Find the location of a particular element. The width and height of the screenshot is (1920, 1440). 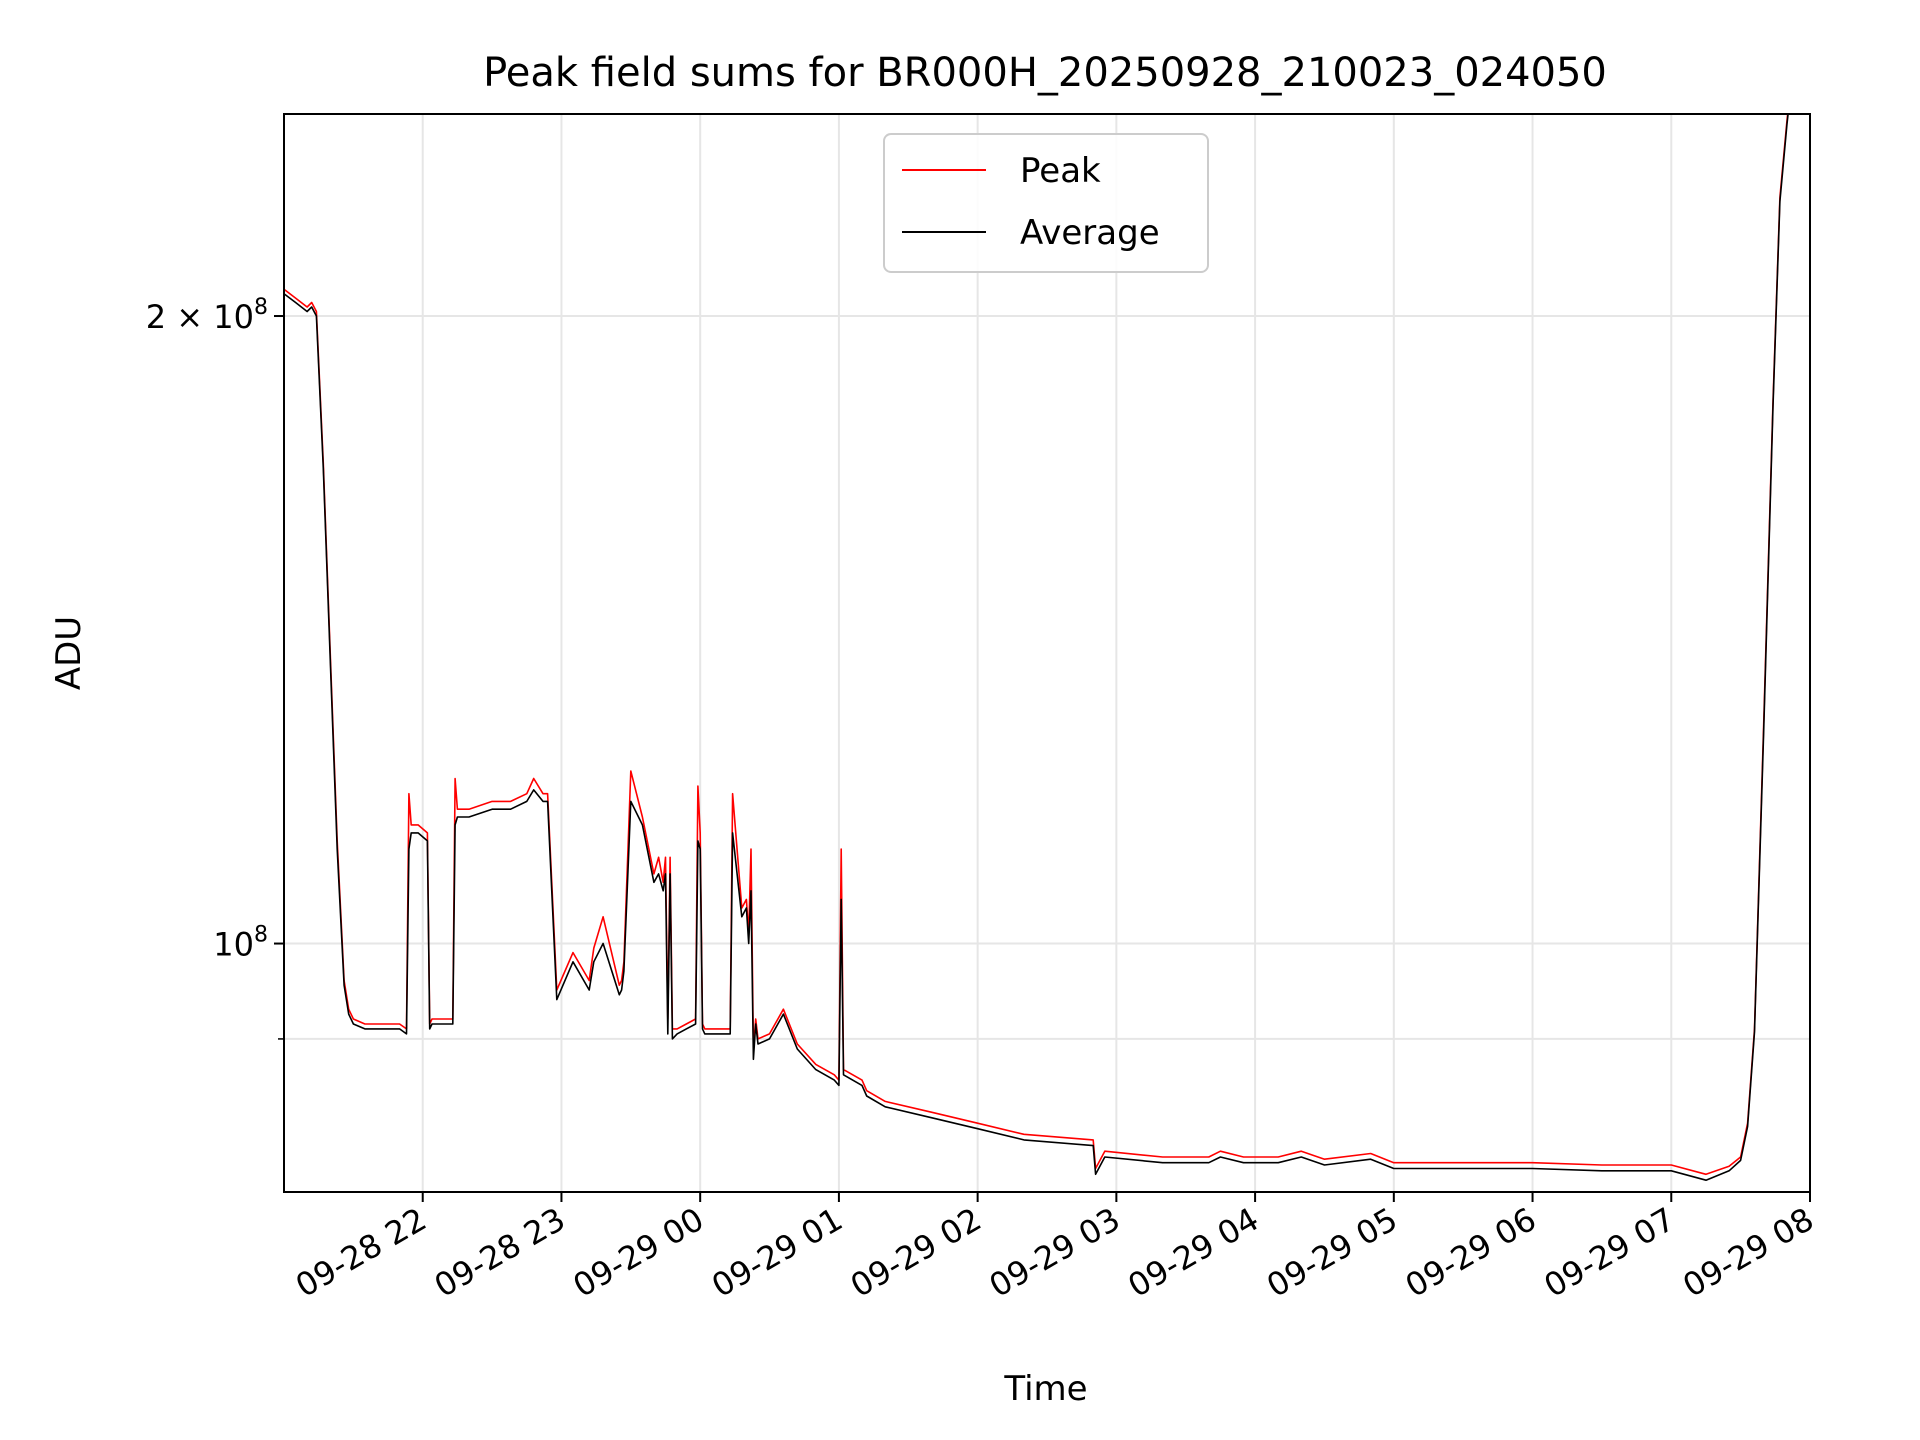

x-tick-label: 09-29 05 is located at coordinates (1332, 1252).